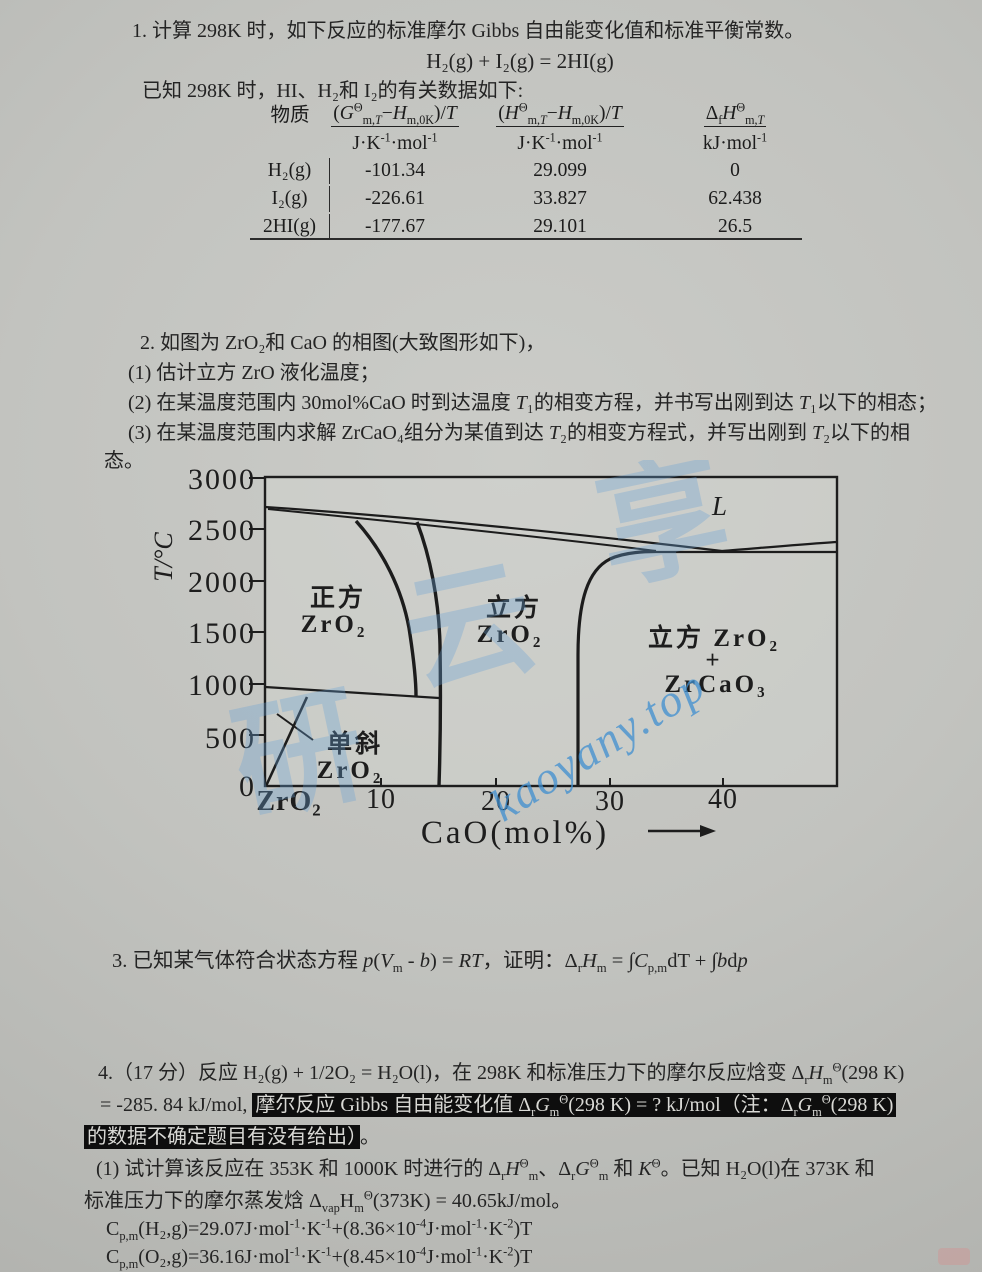 This screenshot has height=1272, width=982. What do you see at coordinates (552, 782) in the screenshot?
I see `x-axis-ticks` at bounding box center [552, 782].